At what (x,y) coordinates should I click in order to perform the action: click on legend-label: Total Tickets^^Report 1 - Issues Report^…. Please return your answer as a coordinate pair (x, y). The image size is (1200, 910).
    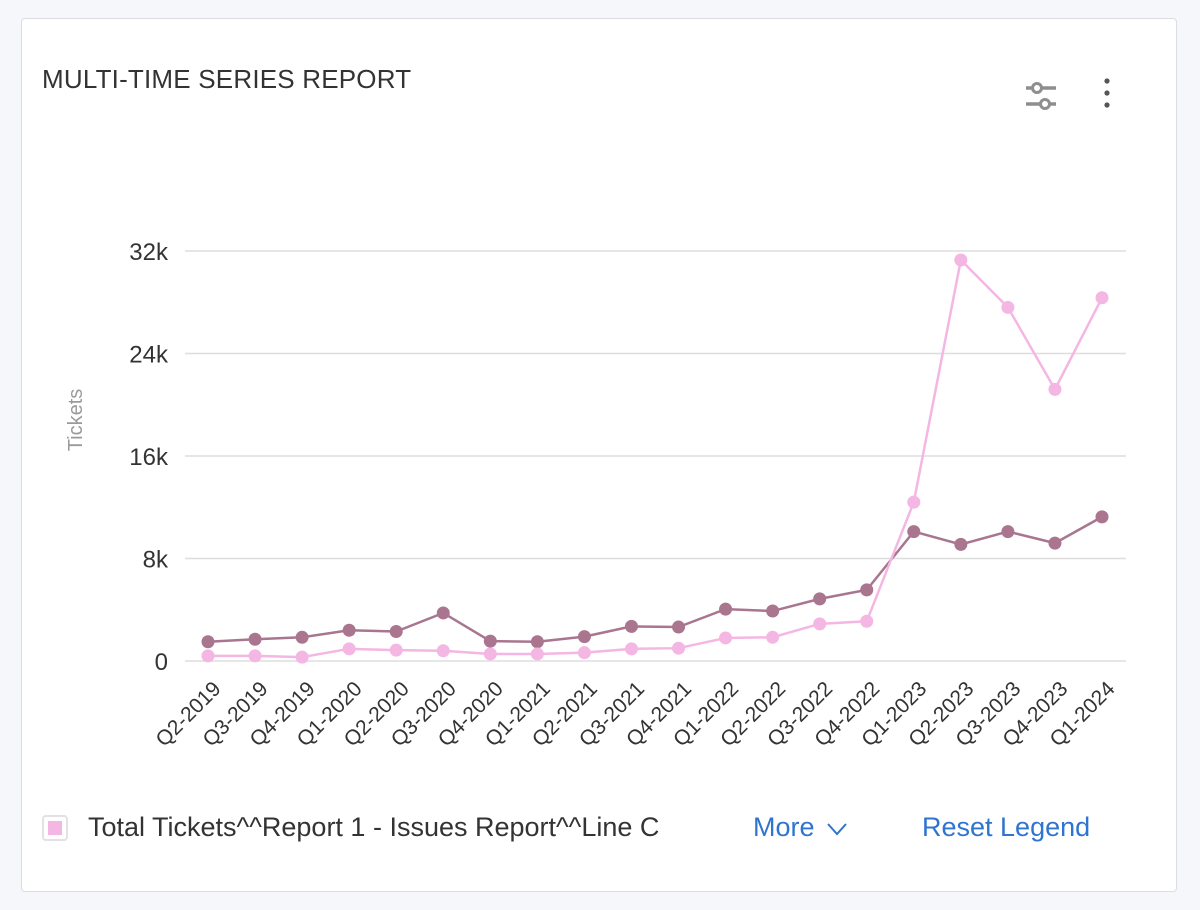
    Looking at the image, I should click on (374, 827).